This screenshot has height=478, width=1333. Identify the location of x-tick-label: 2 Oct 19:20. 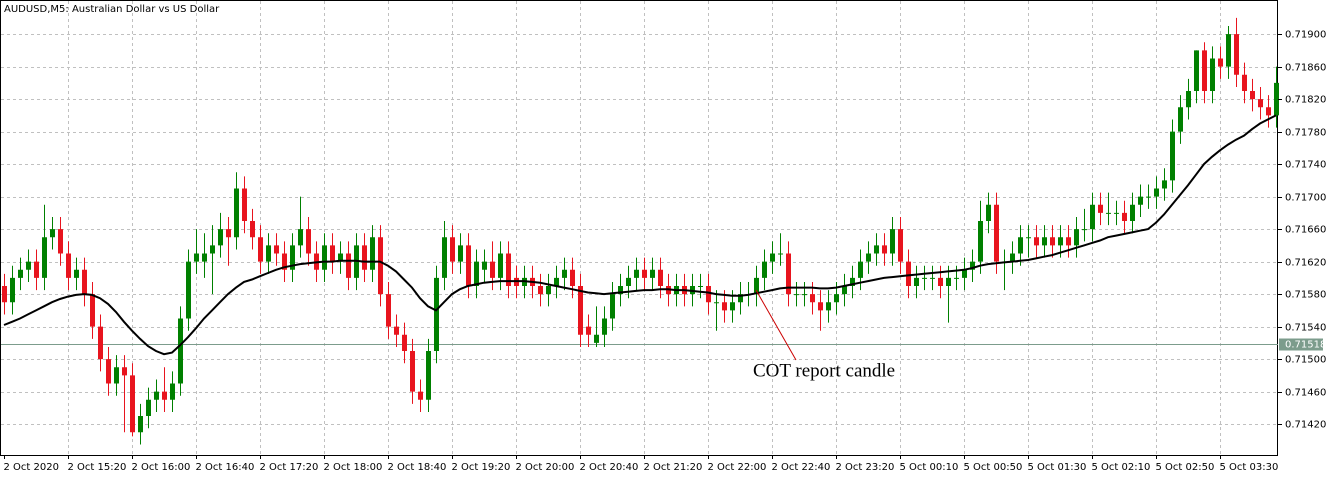
(481, 467).